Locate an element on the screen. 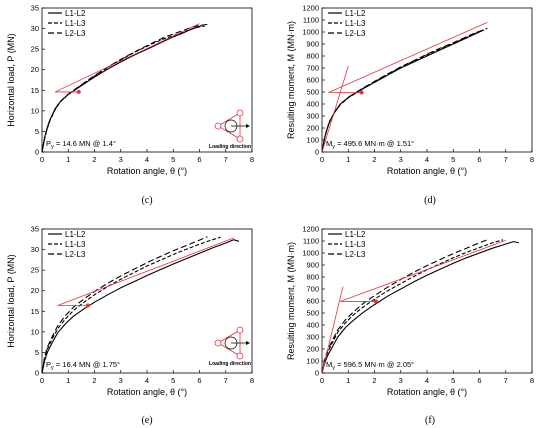  y-tick-label: 10 is located at coordinates (35, 110).